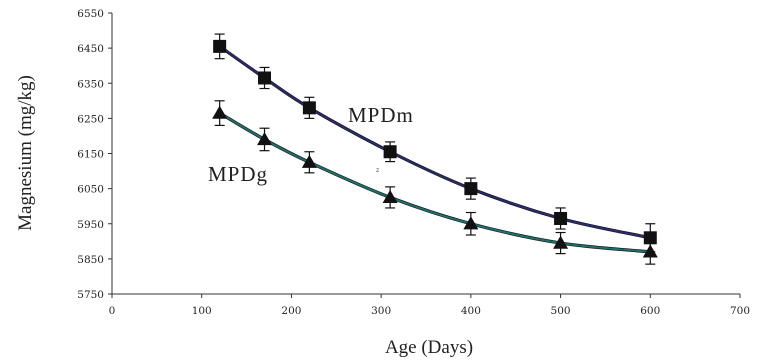 This screenshot has width=769, height=360. Describe the element at coordinates (238, 174) in the screenshot. I see `series-label-mpdg: MPDg` at that location.